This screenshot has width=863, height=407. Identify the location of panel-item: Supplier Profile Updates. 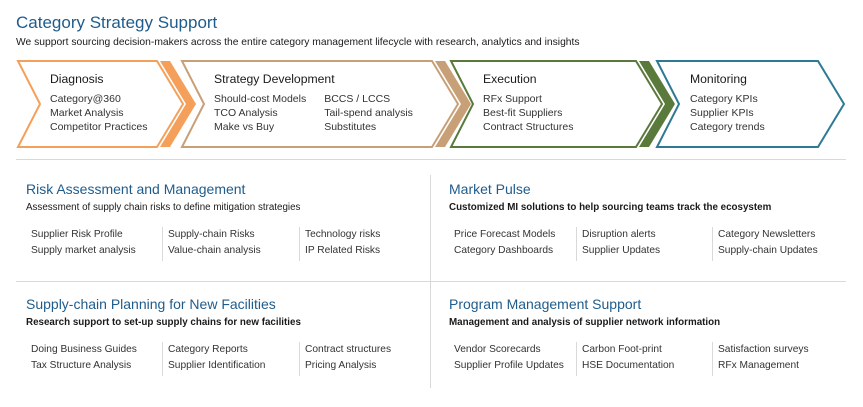
(509, 365).